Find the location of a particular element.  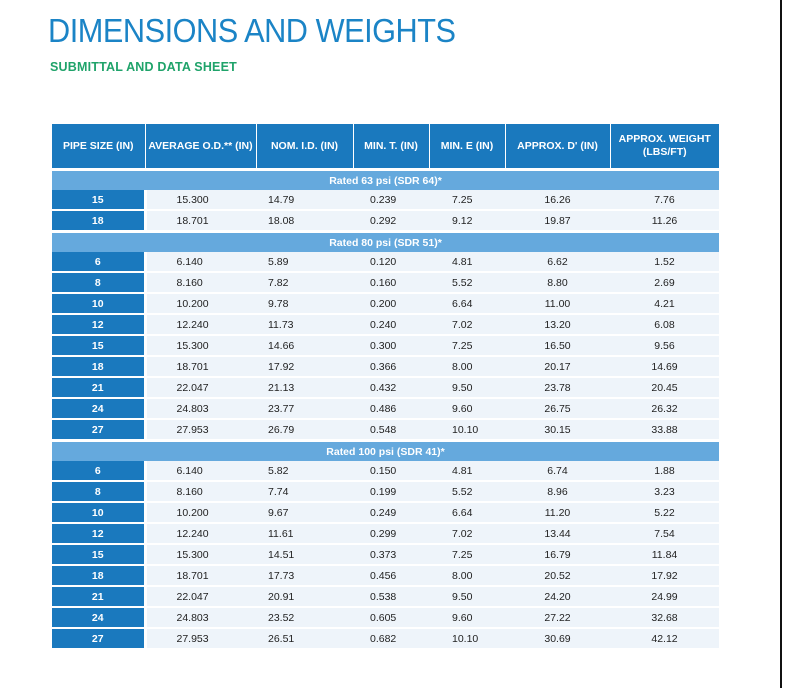

approx-weight-cell: 1.52 is located at coordinates (664, 262).